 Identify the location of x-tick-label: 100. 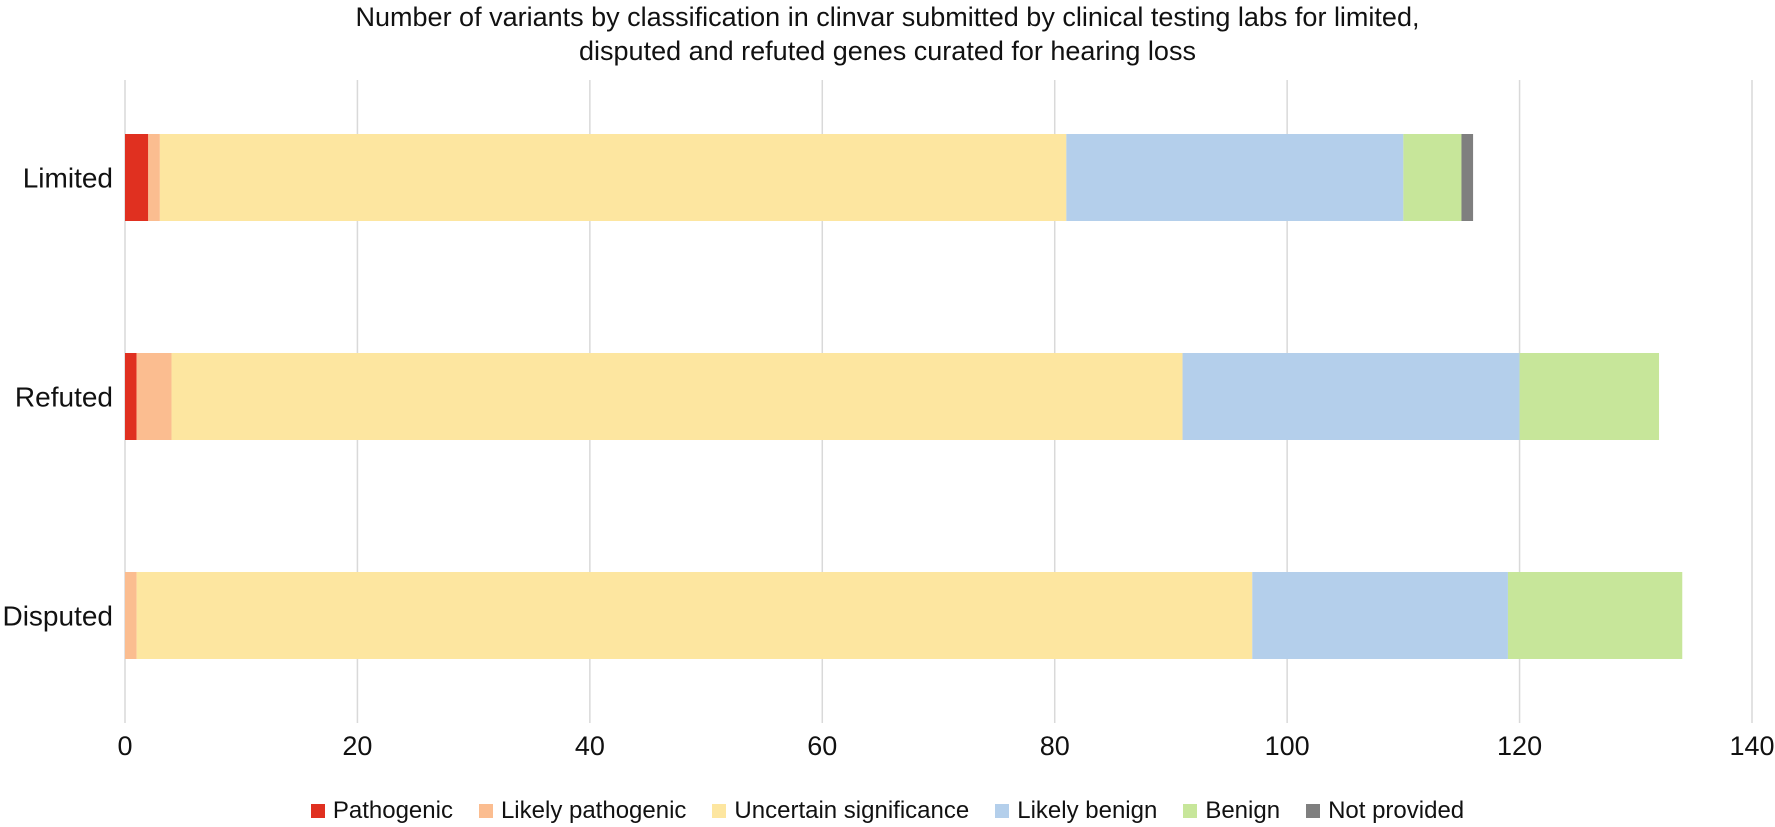
(1287, 746).